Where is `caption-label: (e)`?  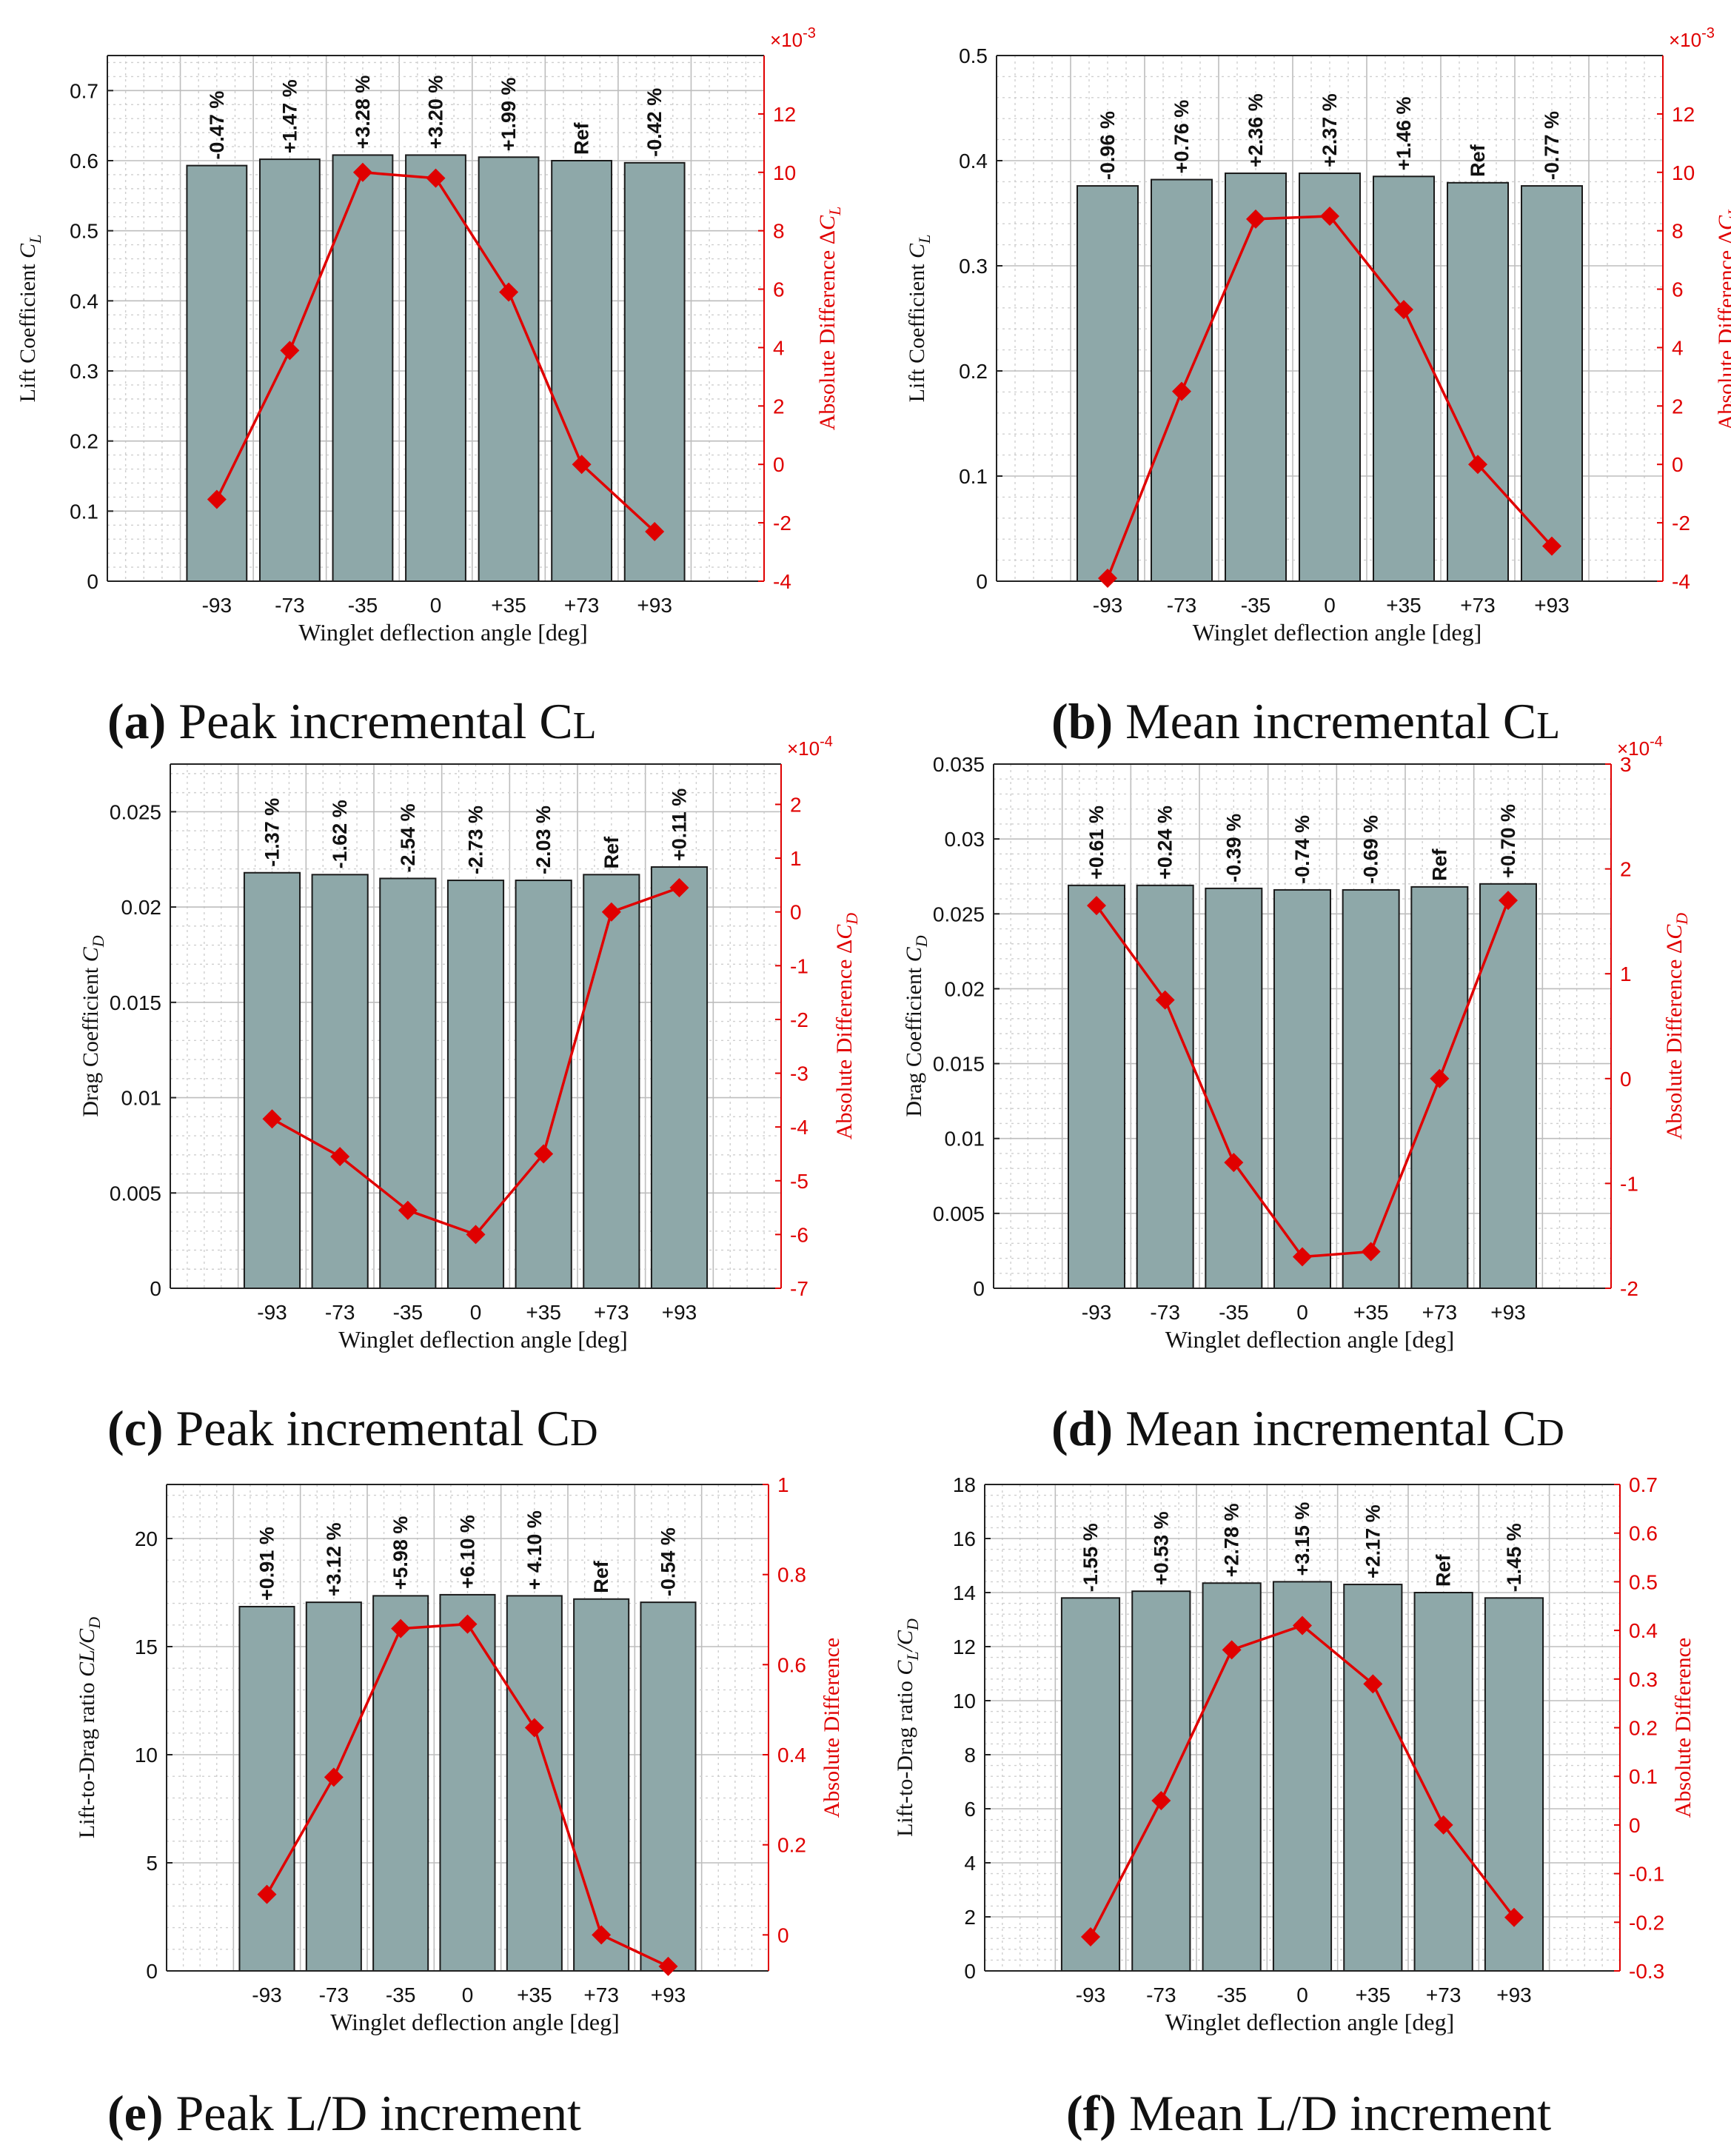 caption-label: (e) is located at coordinates (135, 2113).